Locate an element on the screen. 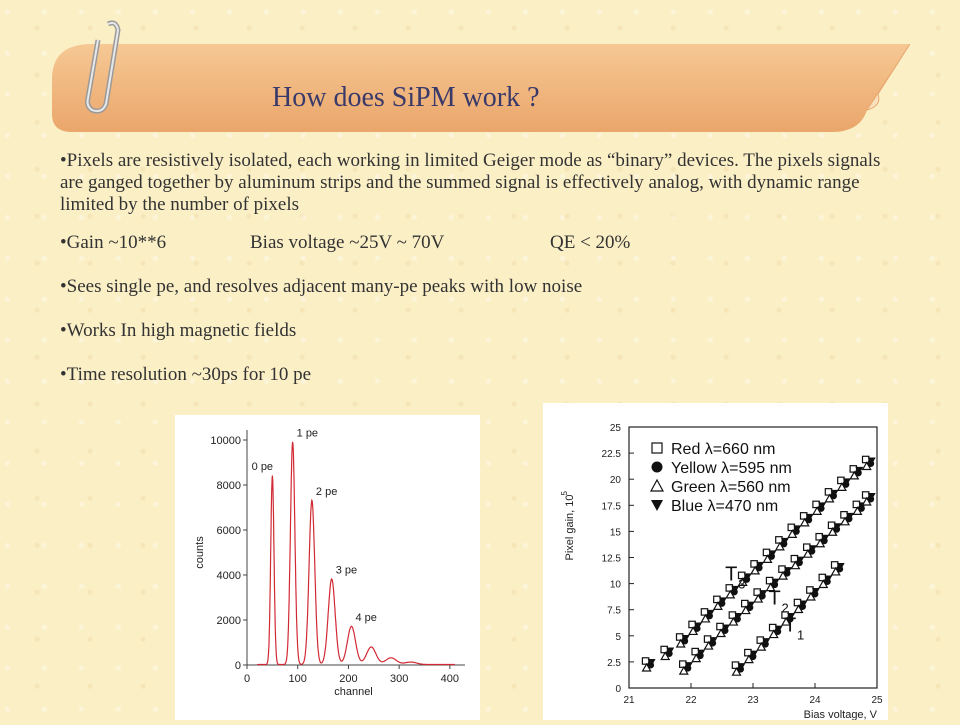 Image resolution: width=960 pixels, height=725 pixels. y-tick-label: 2000 is located at coordinates (229, 621).